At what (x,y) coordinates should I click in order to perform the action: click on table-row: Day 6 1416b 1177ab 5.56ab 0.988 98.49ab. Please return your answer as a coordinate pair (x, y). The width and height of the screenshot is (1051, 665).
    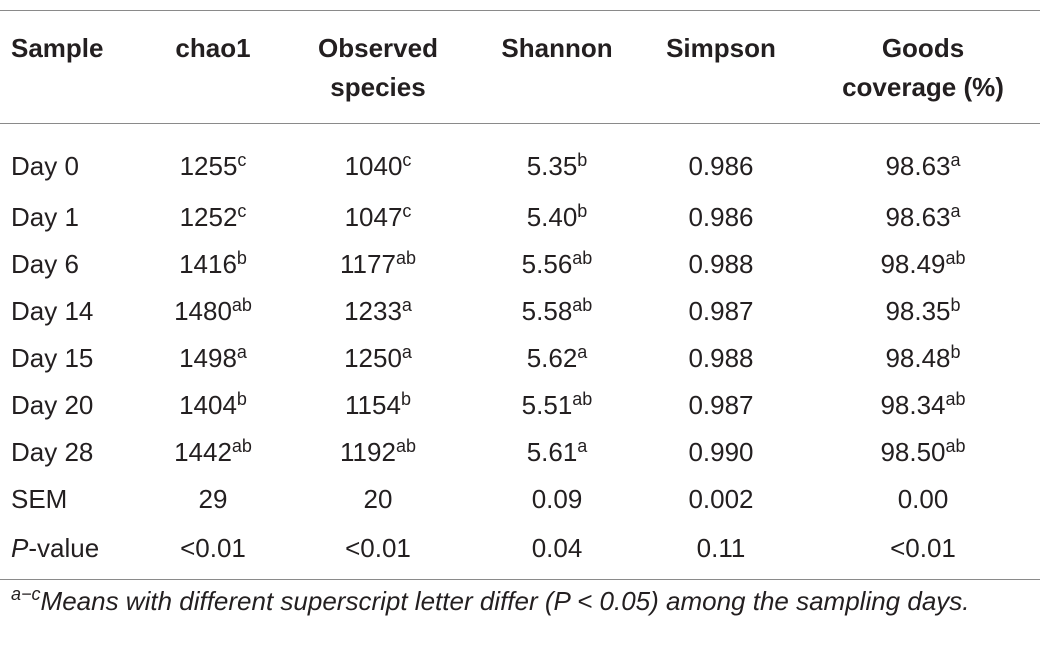
    Looking at the image, I should click on (520, 264).